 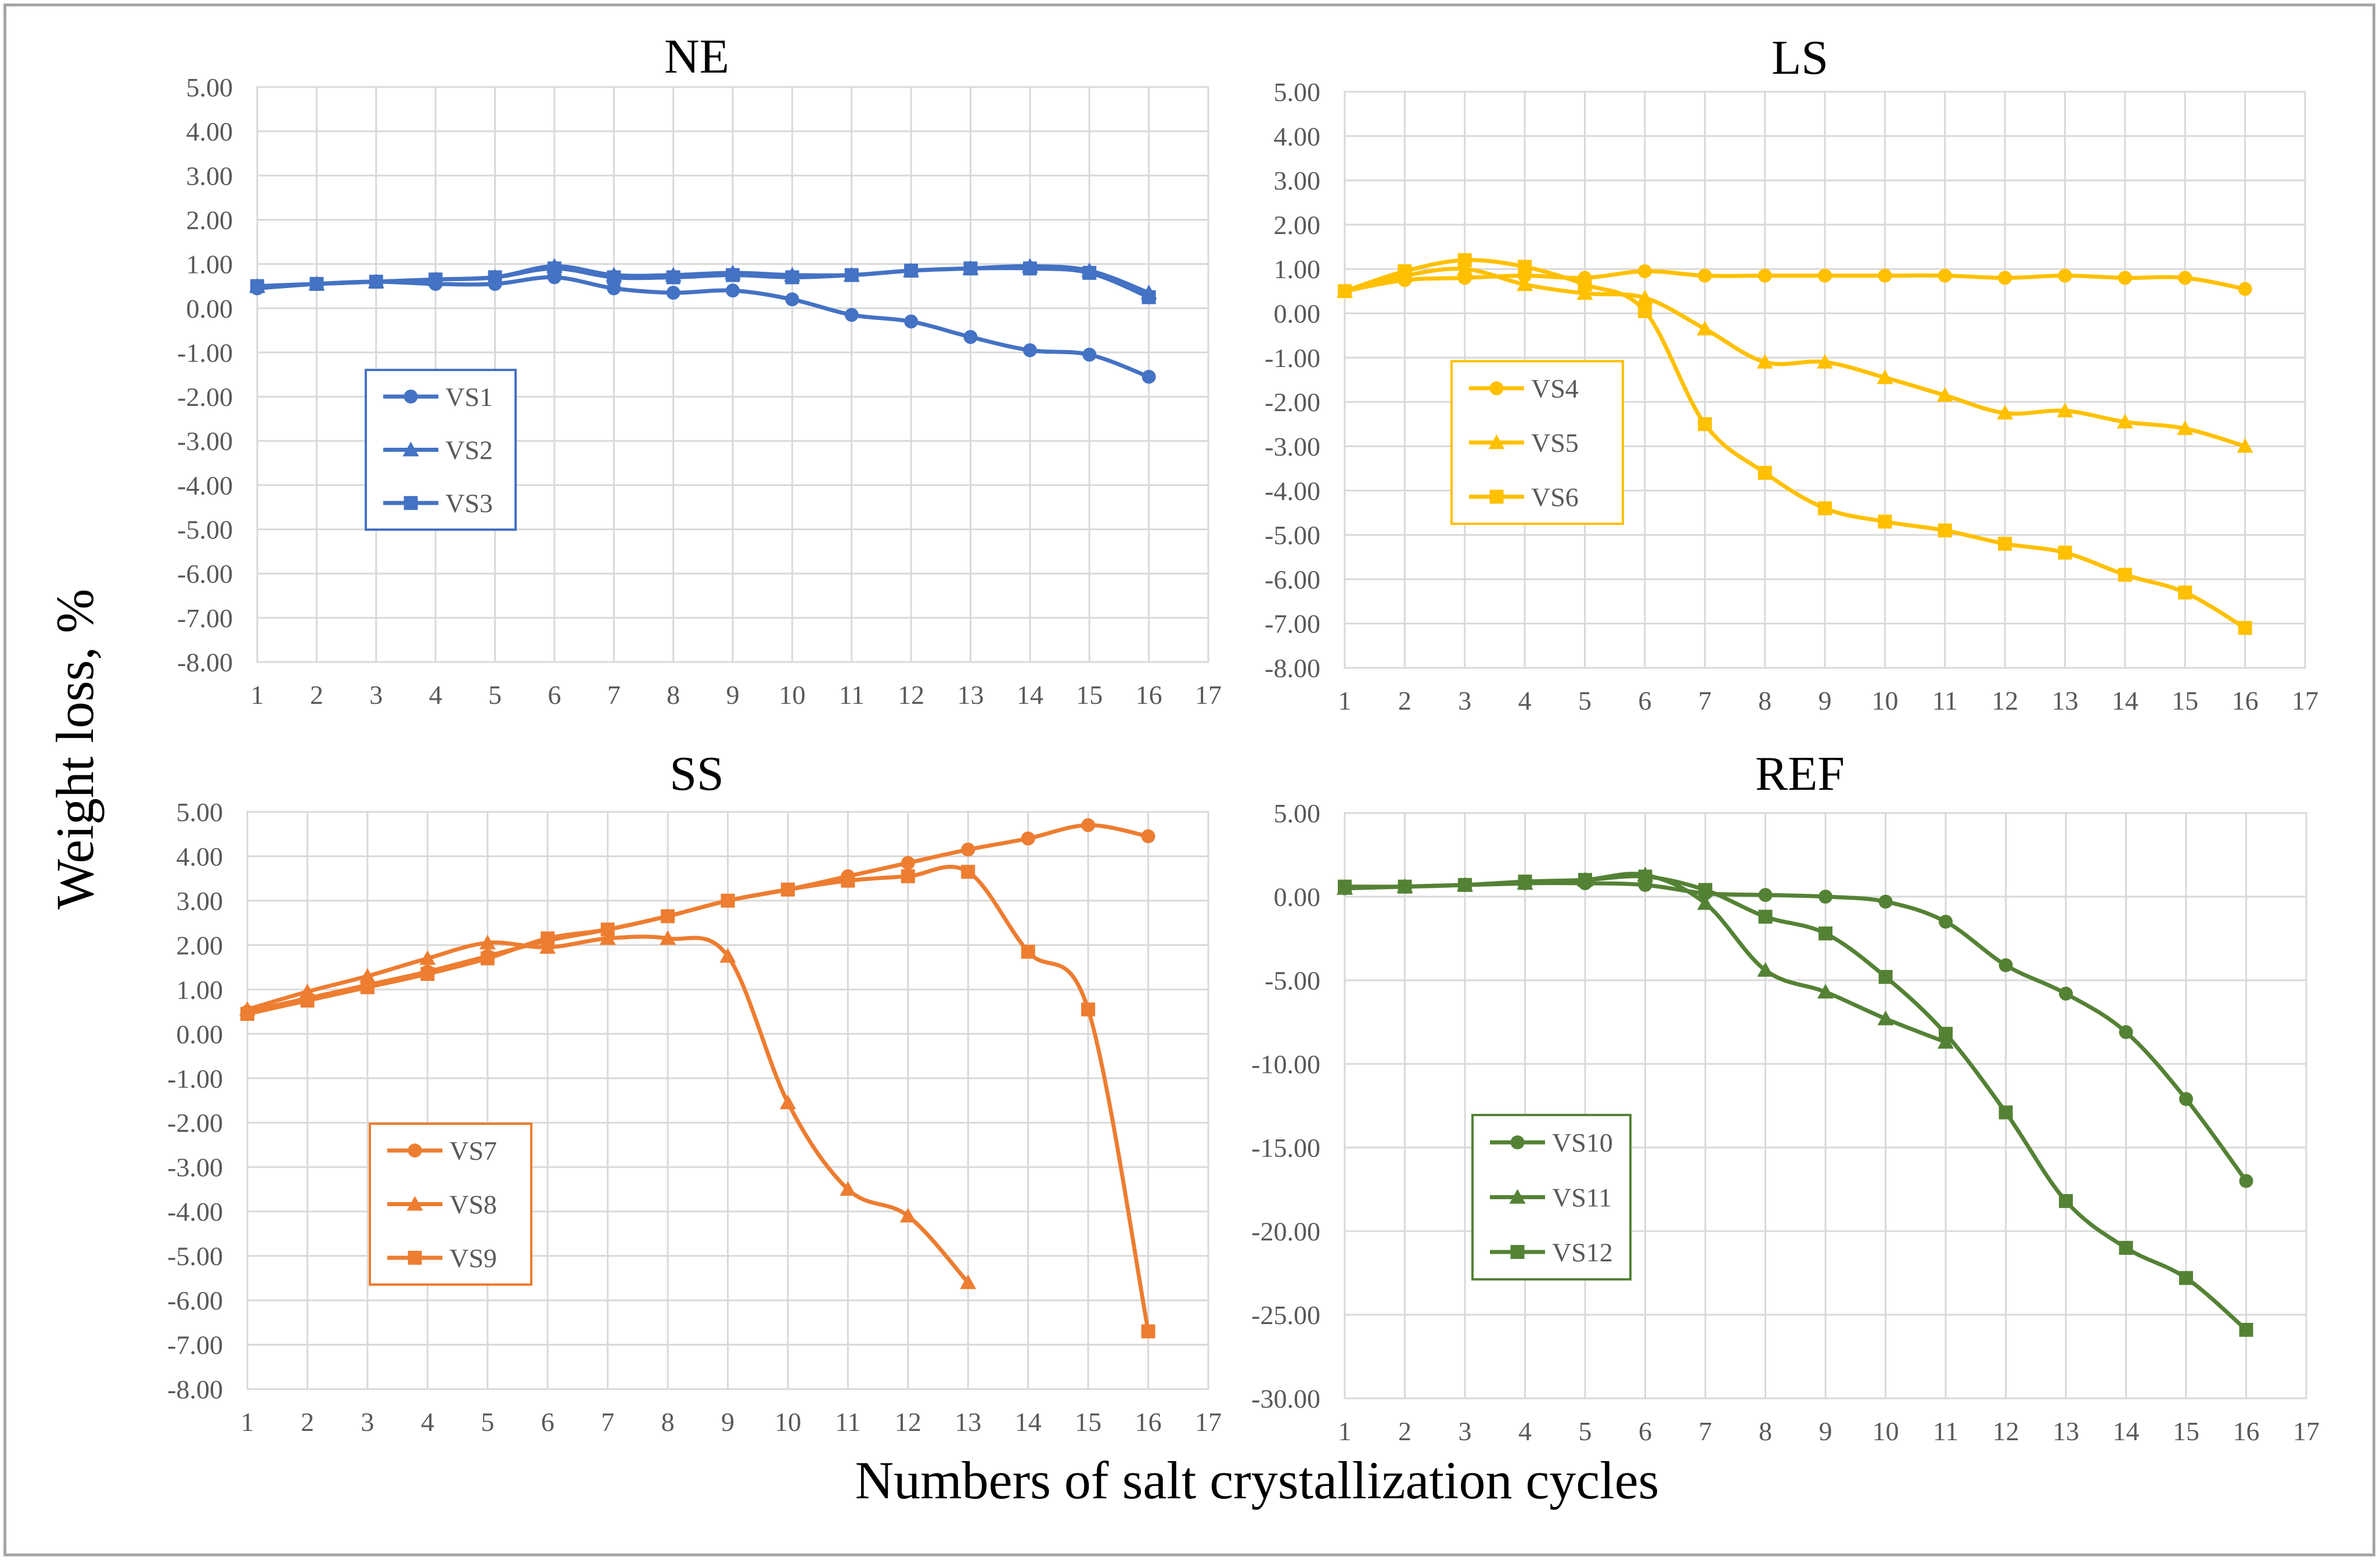 I want to click on chart-title: REF, so click(x=1800, y=774).